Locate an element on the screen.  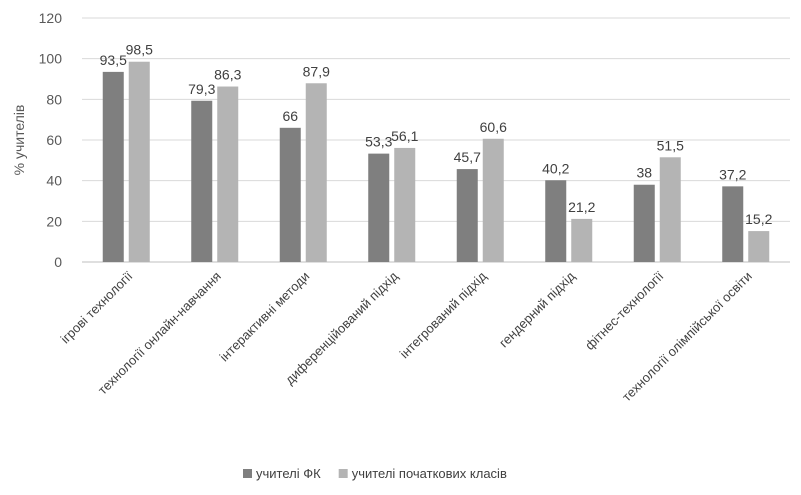
data-label: 38 is located at coordinates (644, 173).